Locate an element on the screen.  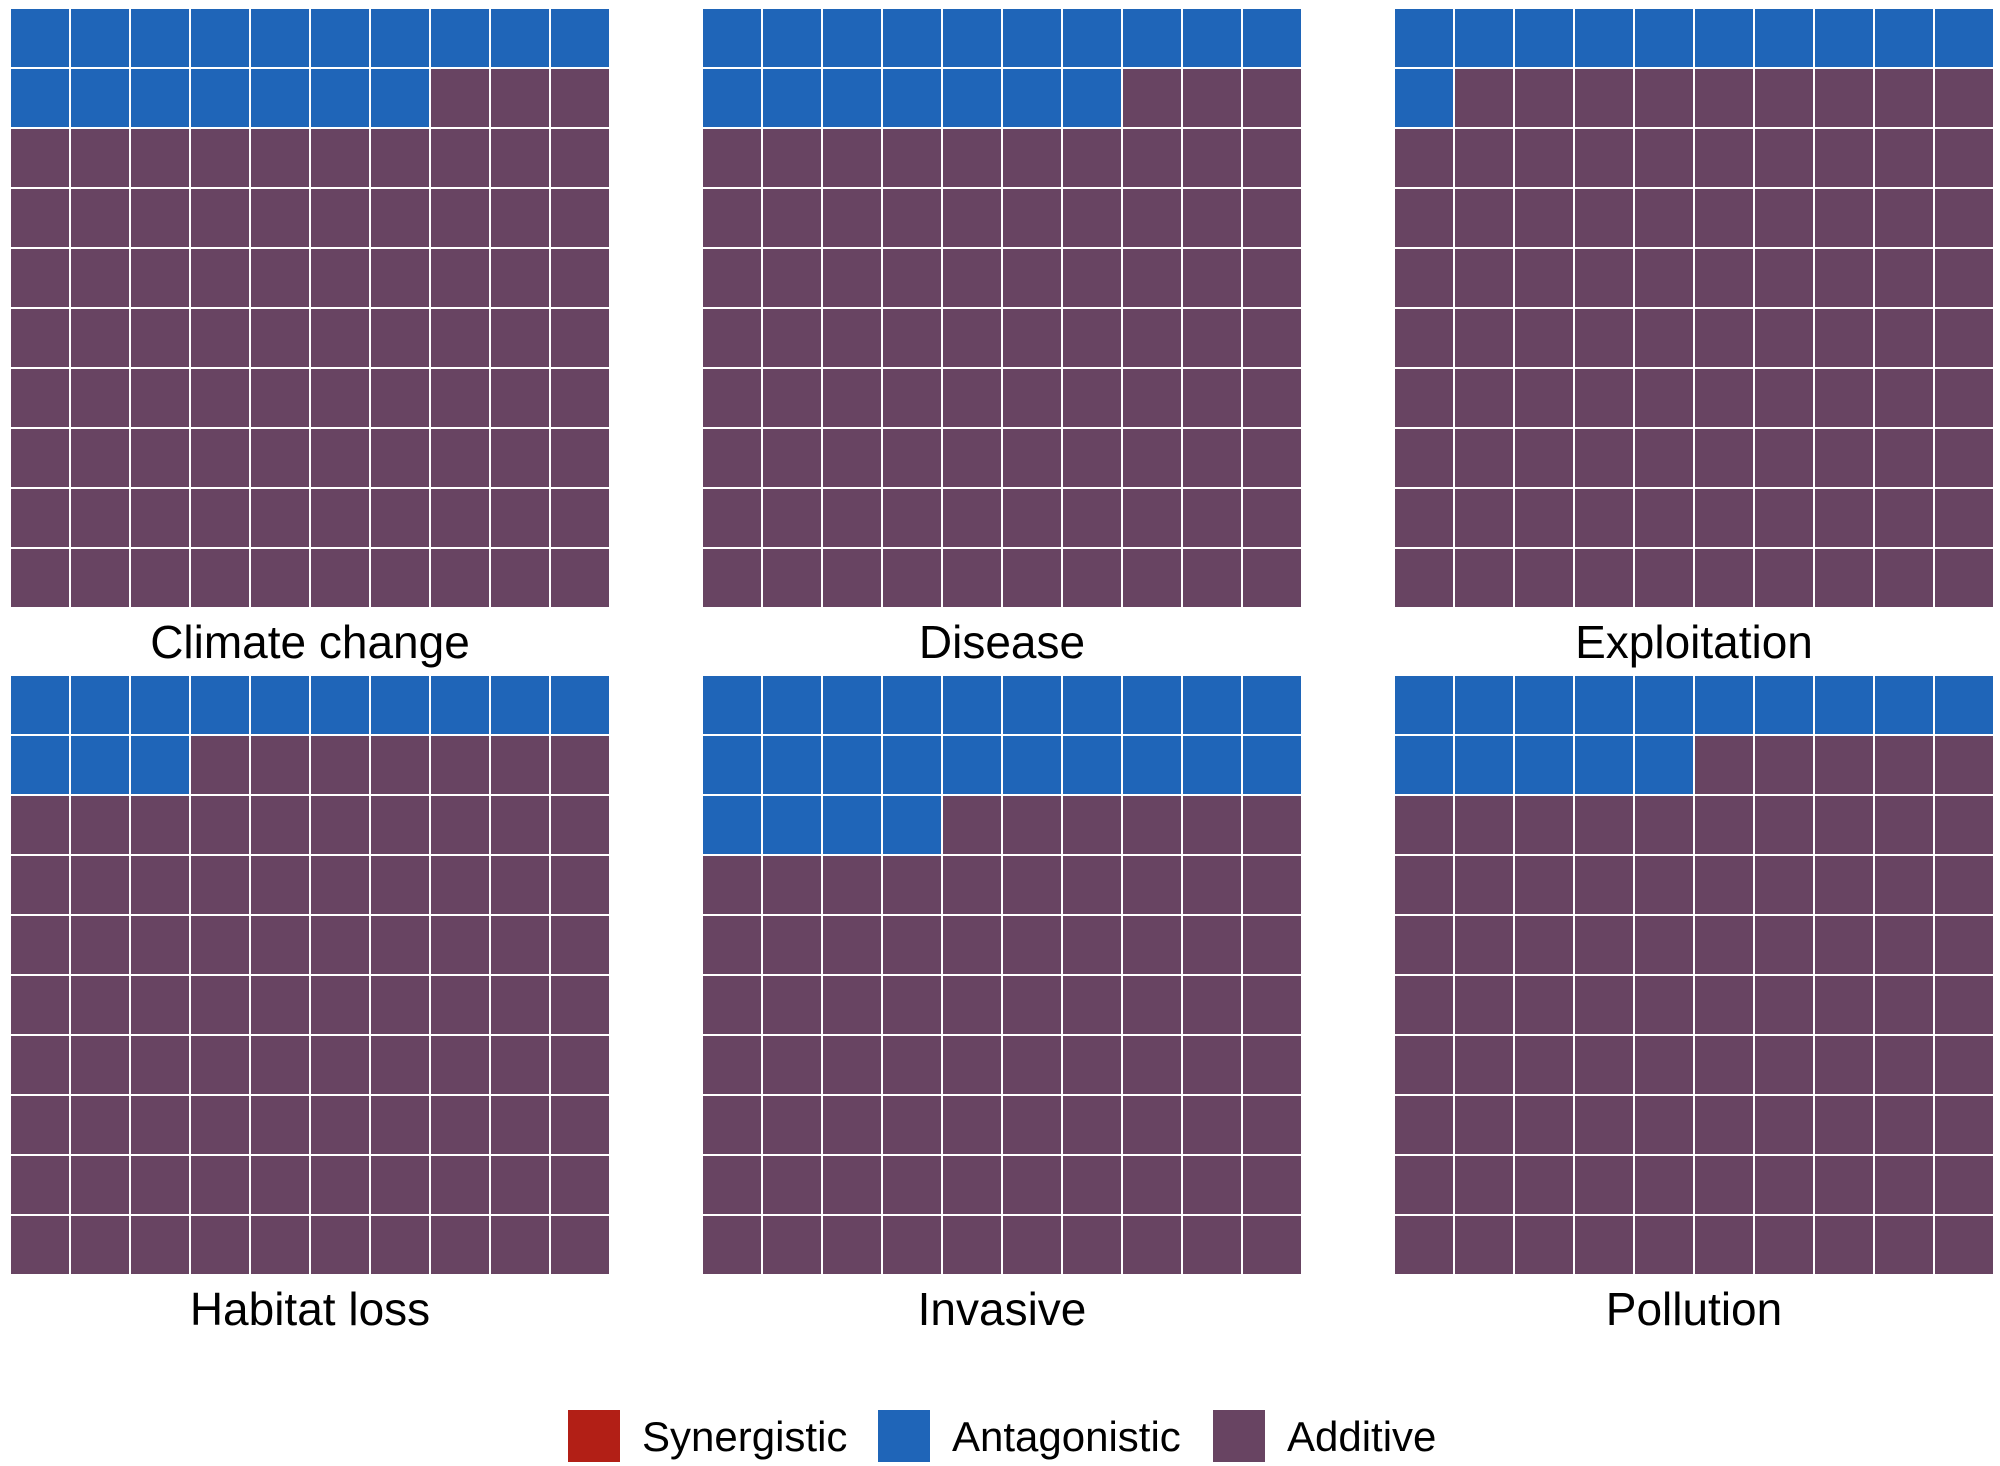
waffle-panel-pollution: Pollution is located at coordinates (1694, 1004).